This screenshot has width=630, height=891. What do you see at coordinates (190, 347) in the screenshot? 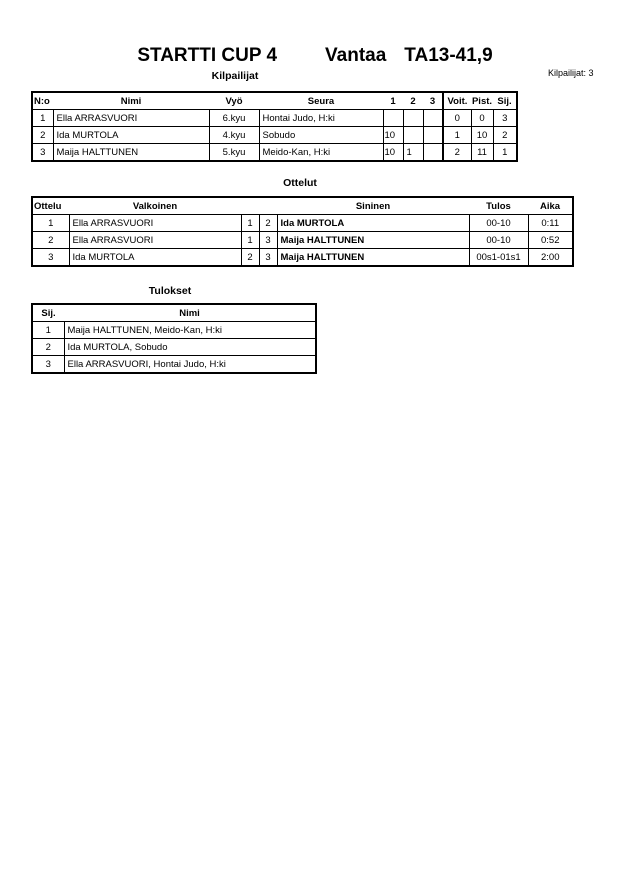
I see `cell-name: Ida MURTOLA, Sobudo` at bounding box center [190, 347].